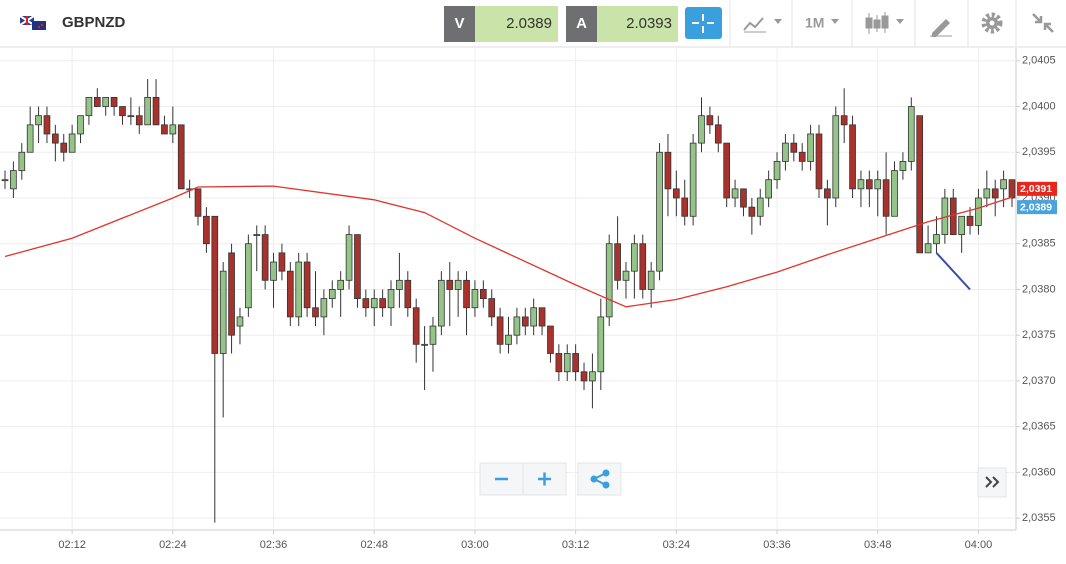  I want to click on share-button, so click(599, 479).